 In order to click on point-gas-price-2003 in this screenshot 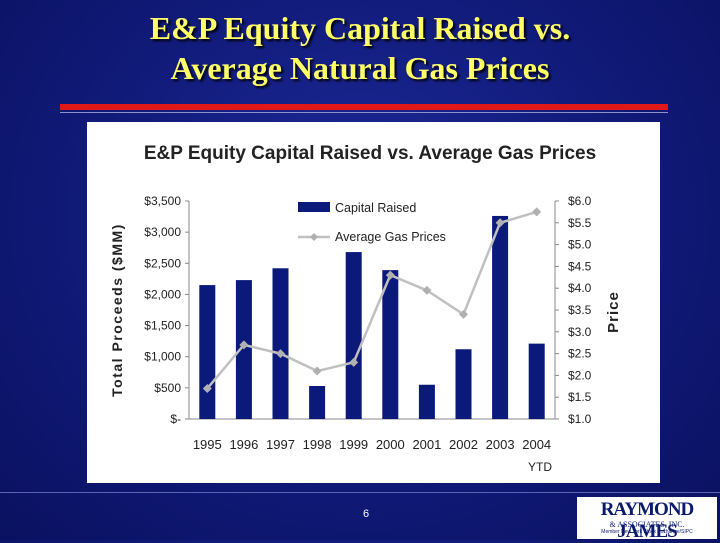, I will do `click(500, 223)`.